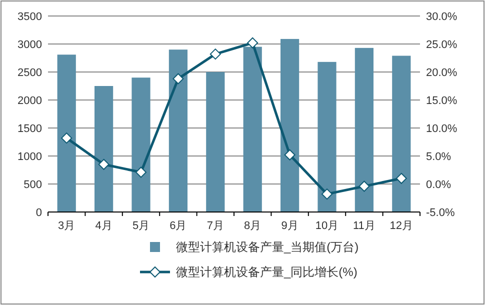 The width and height of the screenshot is (485, 305). What do you see at coordinates (439, 157) in the screenshot?
I see `y2-tick-label: 5.0%` at bounding box center [439, 157].